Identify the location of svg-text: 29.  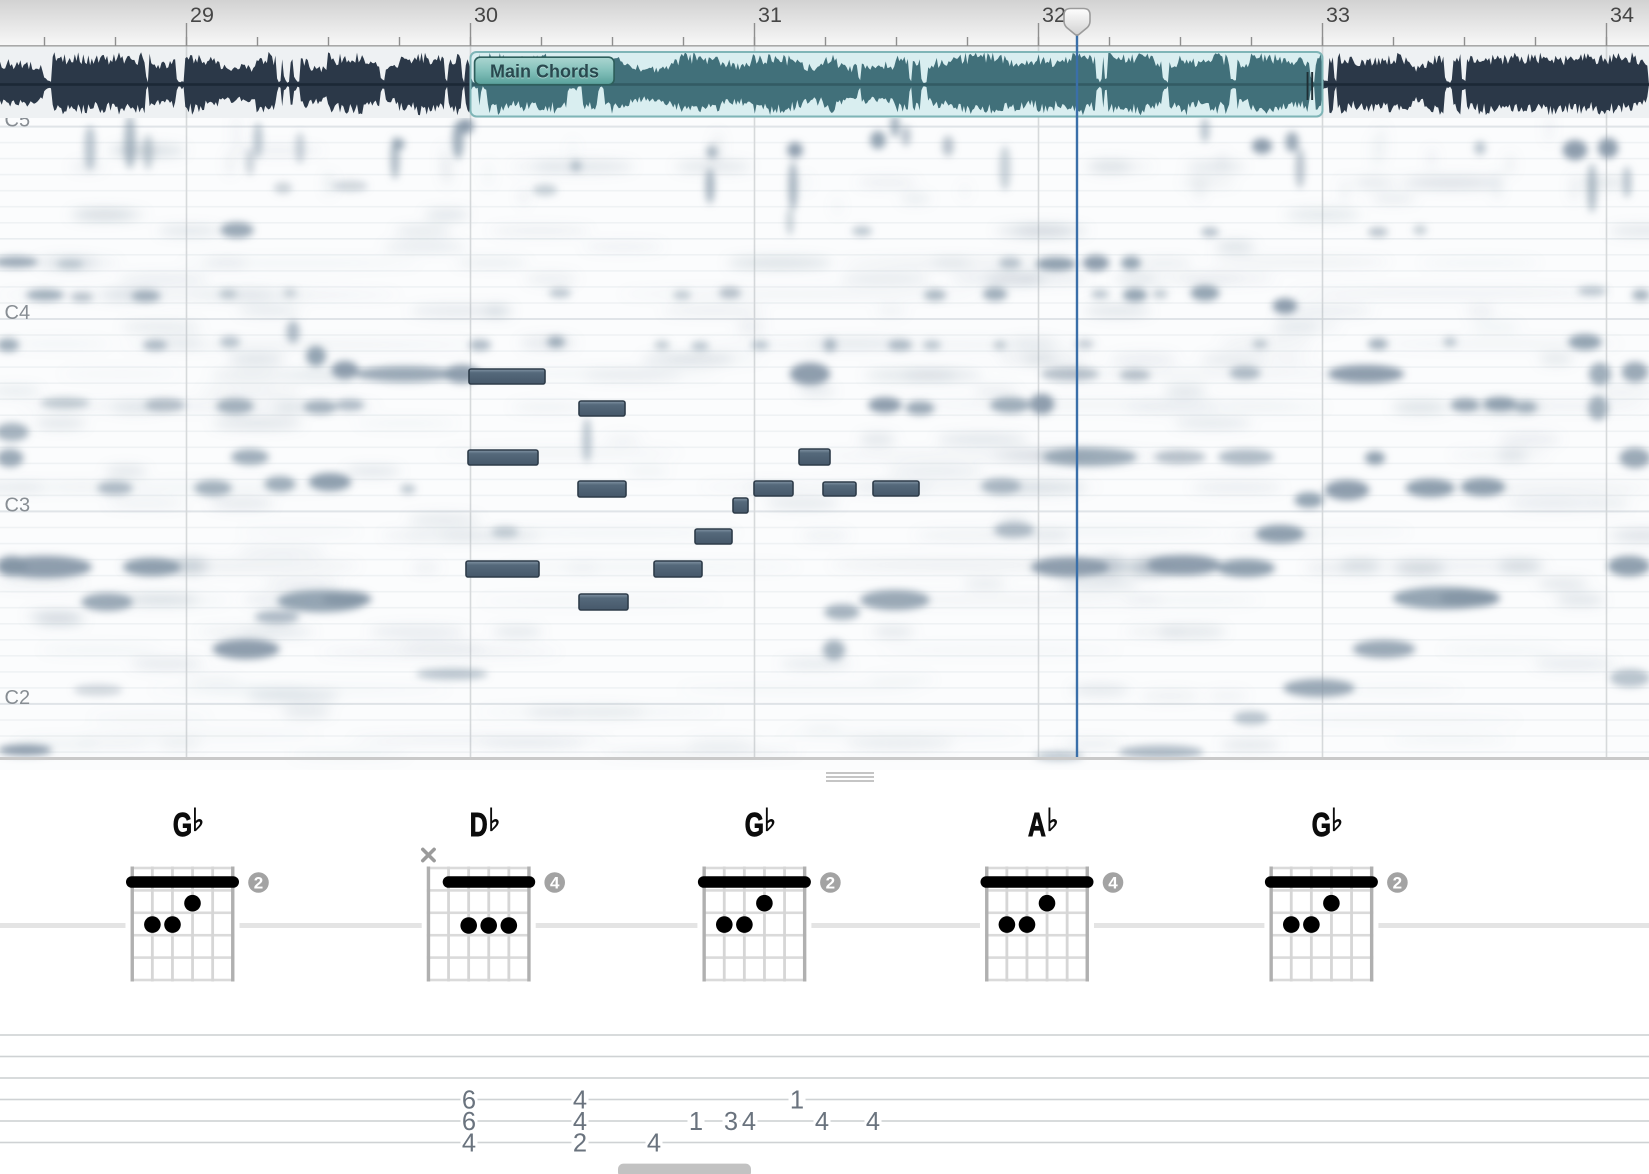
(202, 15).